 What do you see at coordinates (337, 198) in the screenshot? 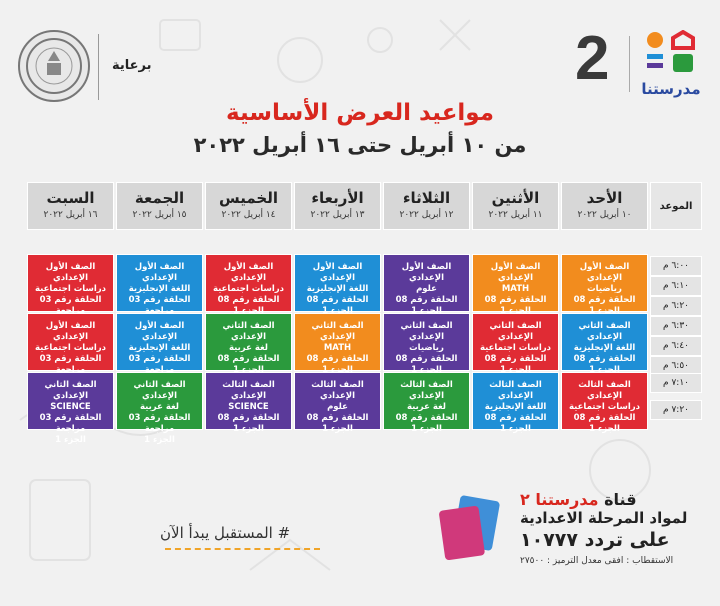
I see `day-name: الأربعاء` at bounding box center [337, 198].